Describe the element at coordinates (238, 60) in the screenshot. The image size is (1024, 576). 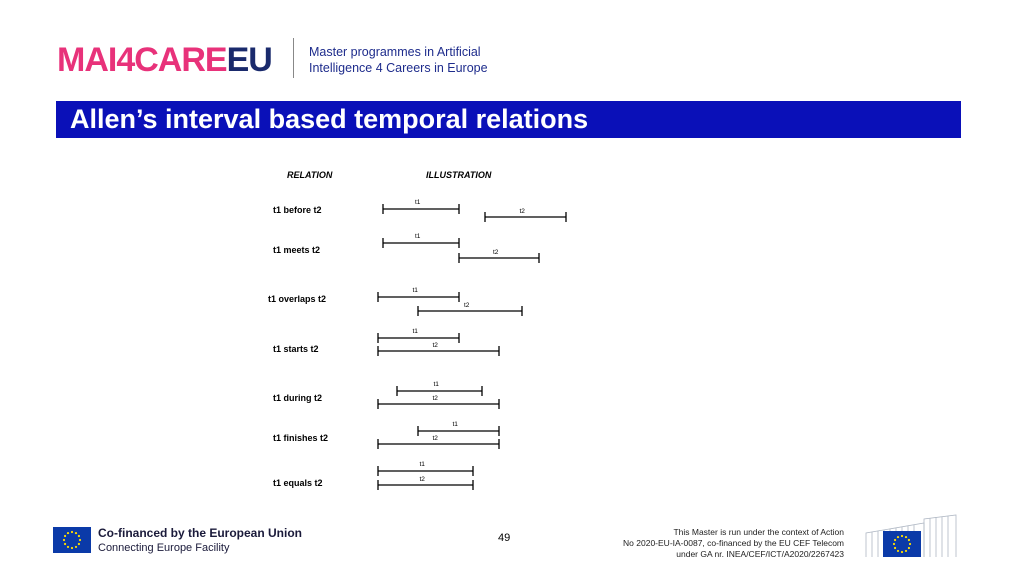
I see `logo-text-eu-prefix: E` at that location.